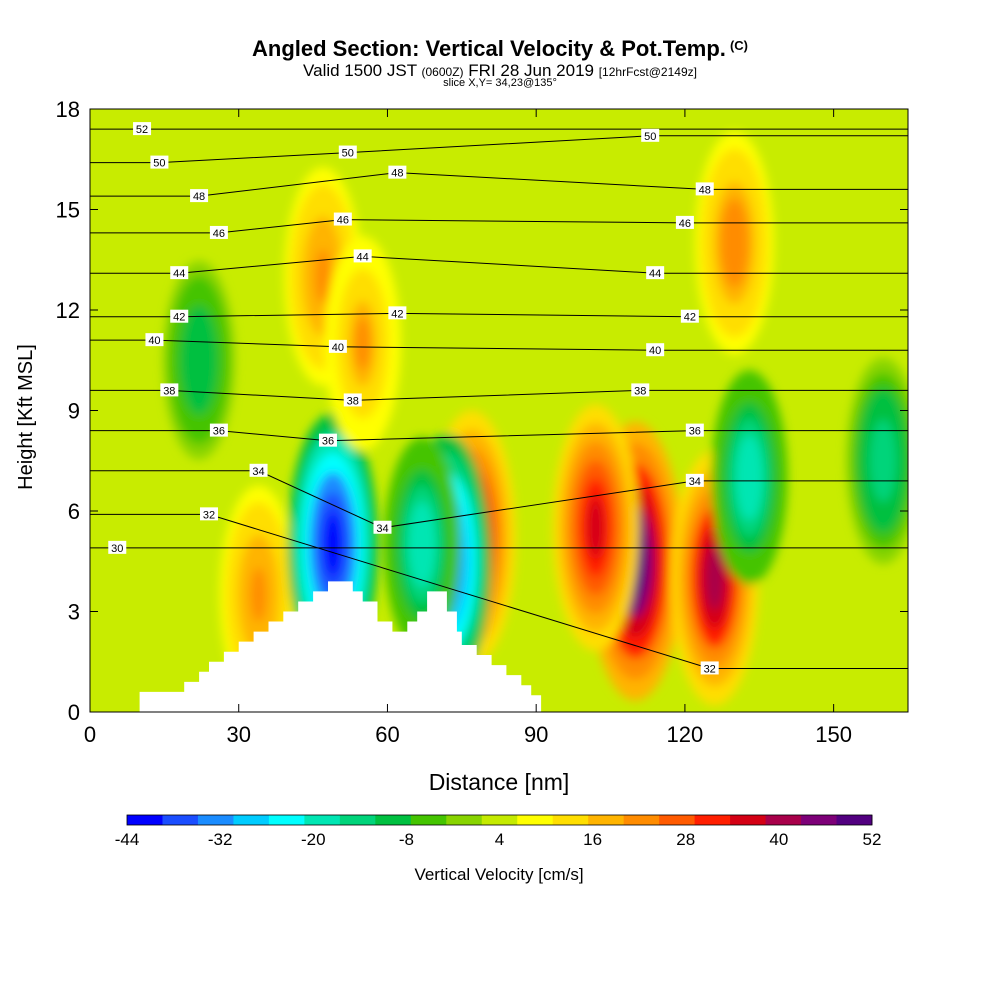 This screenshot has height=1000, width=1000. I want to click on colorbar-tick-label: 52, so click(872, 839).